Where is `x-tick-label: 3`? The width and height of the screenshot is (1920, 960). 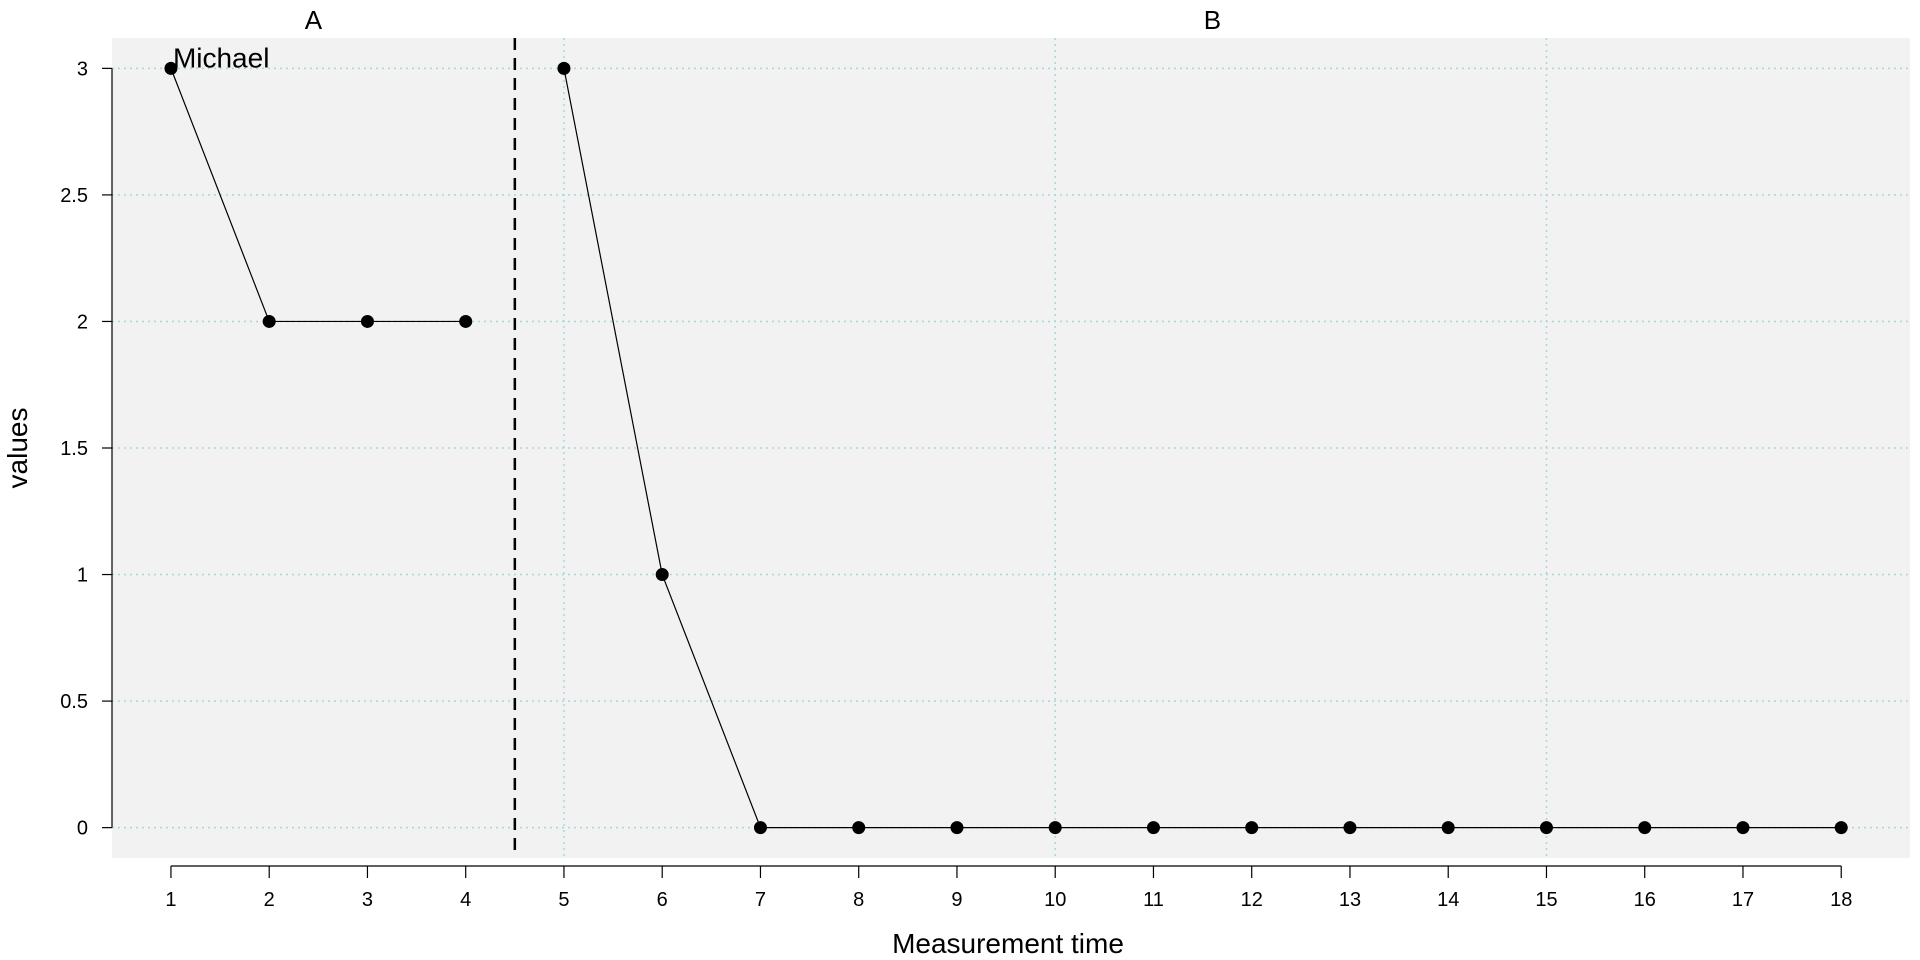
x-tick-label: 3 is located at coordinates (367, 900).